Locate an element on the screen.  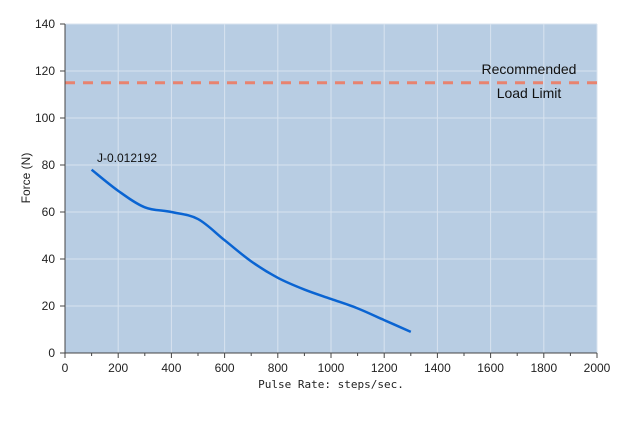
reference-line-label-line1: Recommended is located at coordinates (529, 69).